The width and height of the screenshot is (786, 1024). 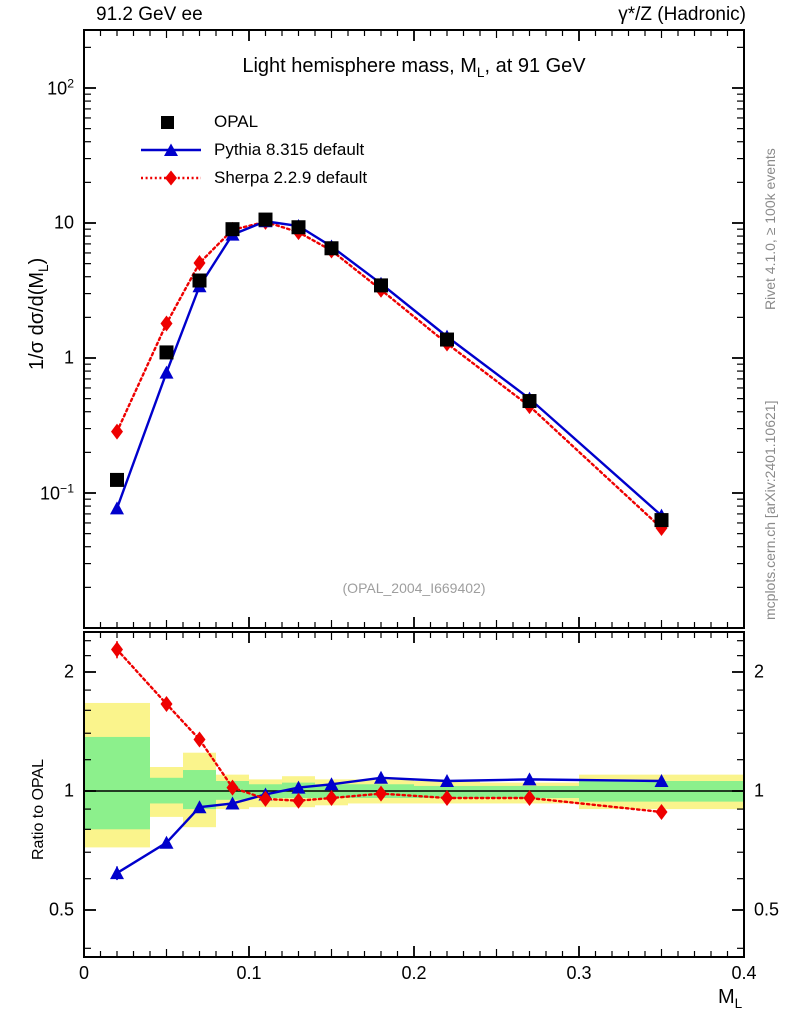 I want to click on legend-label-pythia: Pythia 8.315 default, so click(x=289, y=149).